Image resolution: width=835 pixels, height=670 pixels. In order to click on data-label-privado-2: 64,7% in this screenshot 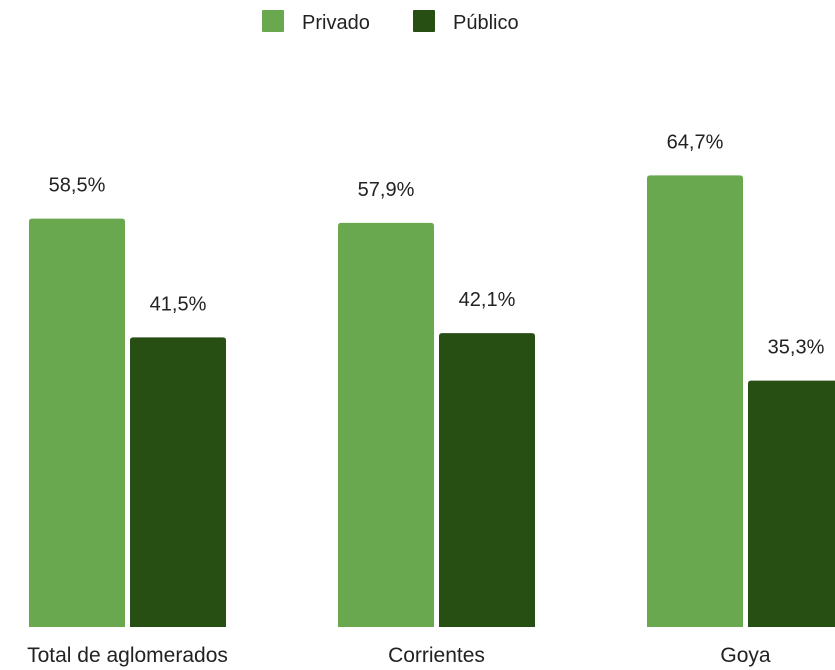, I will do `click(695, 142)`.